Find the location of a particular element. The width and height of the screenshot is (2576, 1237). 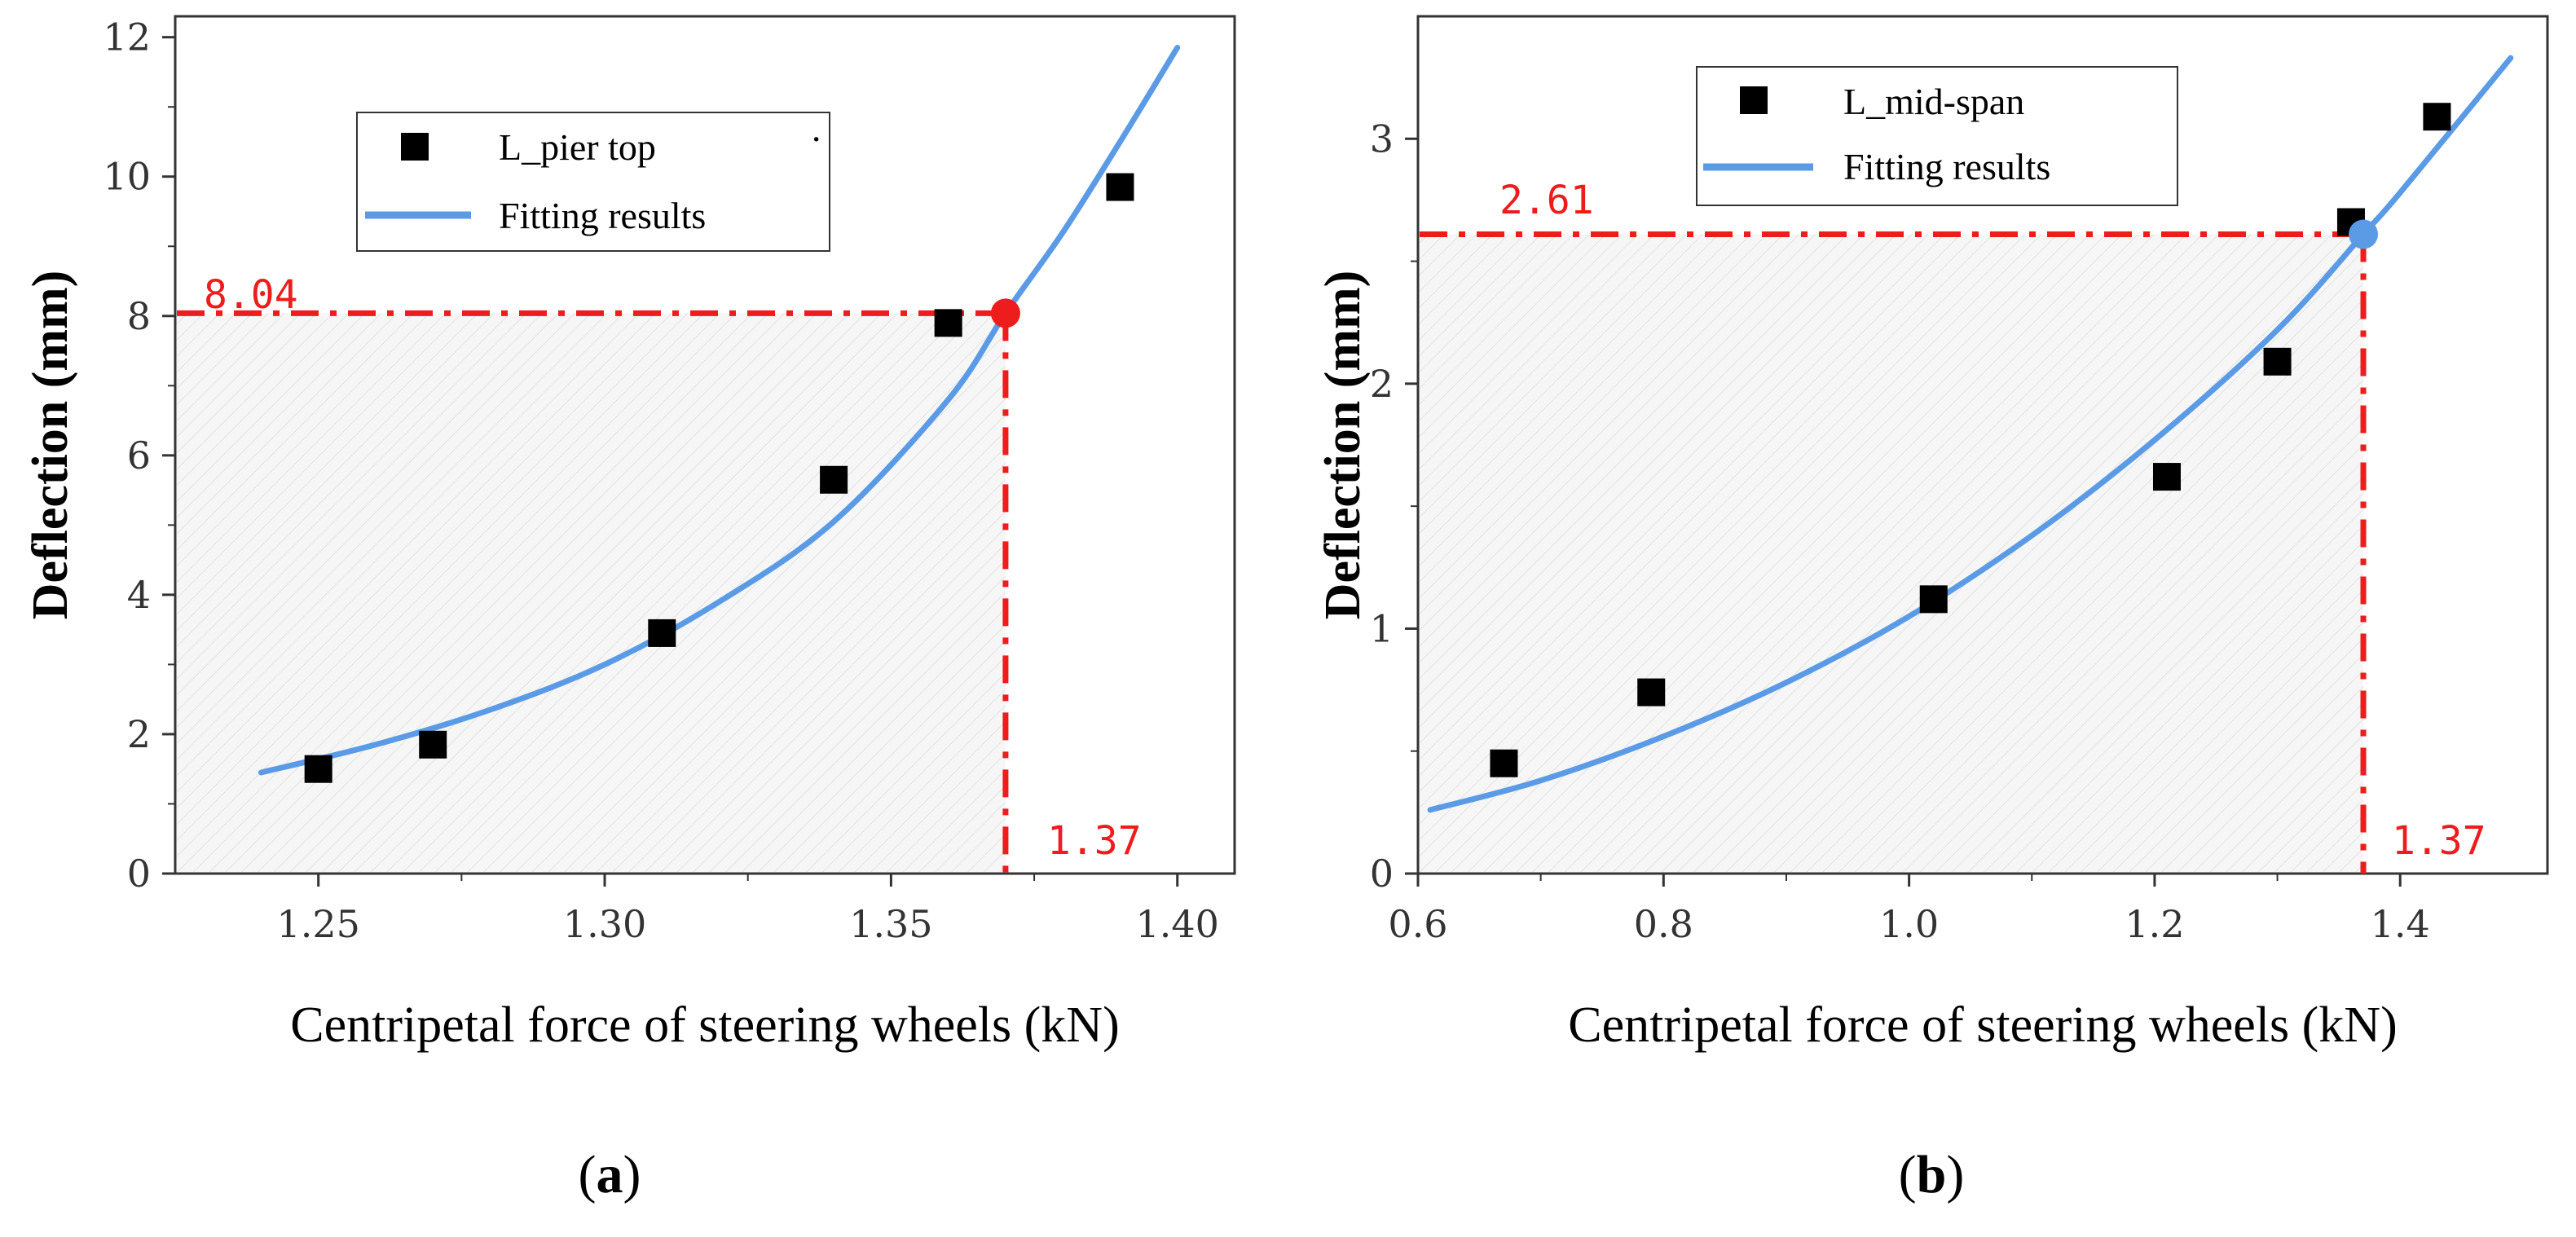

annotation-y-value: 2.61 is located at coordinates (1547, 200).